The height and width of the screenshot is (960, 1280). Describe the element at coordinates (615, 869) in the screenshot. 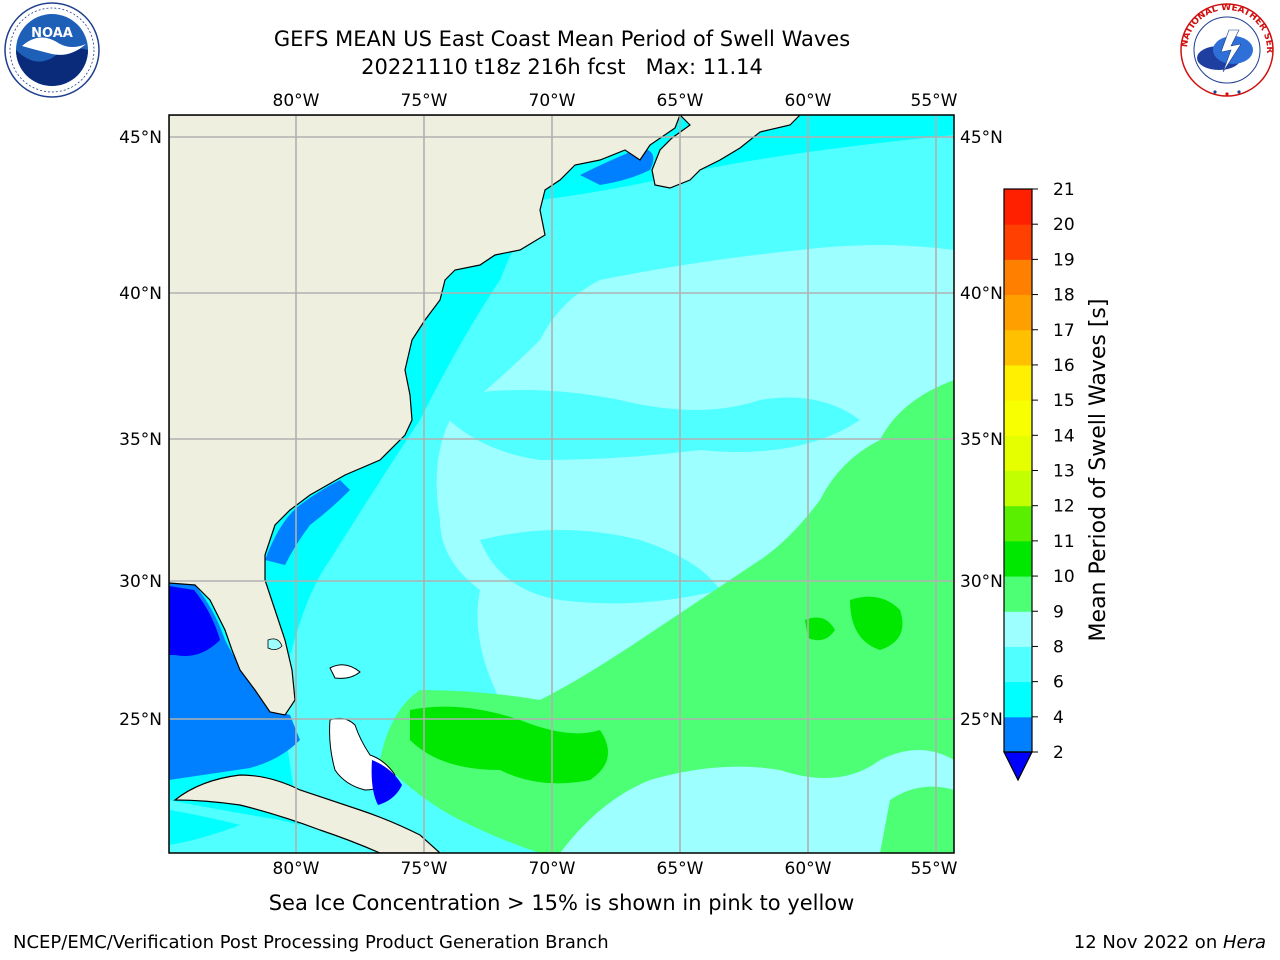

I see `lon-ticks-bottom: 80°W 75°W 70°W 65°W 60°W 55°W` at that location.